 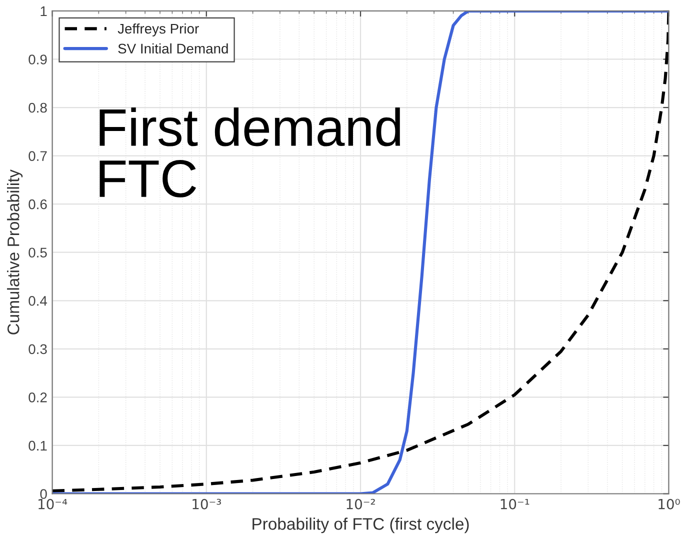 What do you see at coordinates (37, 445) in the screenshot?
I see `y-tick-label: 0.1` at bounding box center [37, 445].